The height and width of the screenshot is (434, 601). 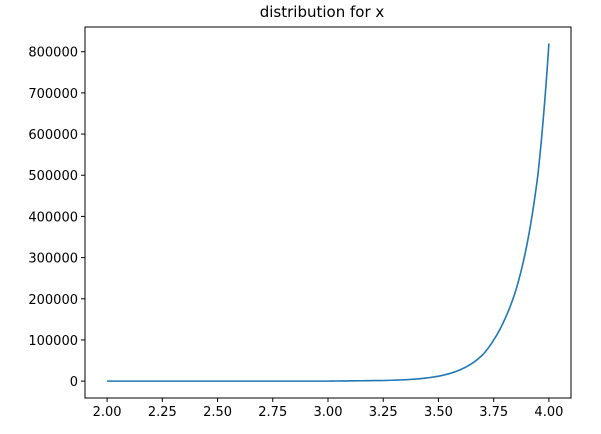 I want to click on x-tick-label: 2.75, so click(x=272, y=412).